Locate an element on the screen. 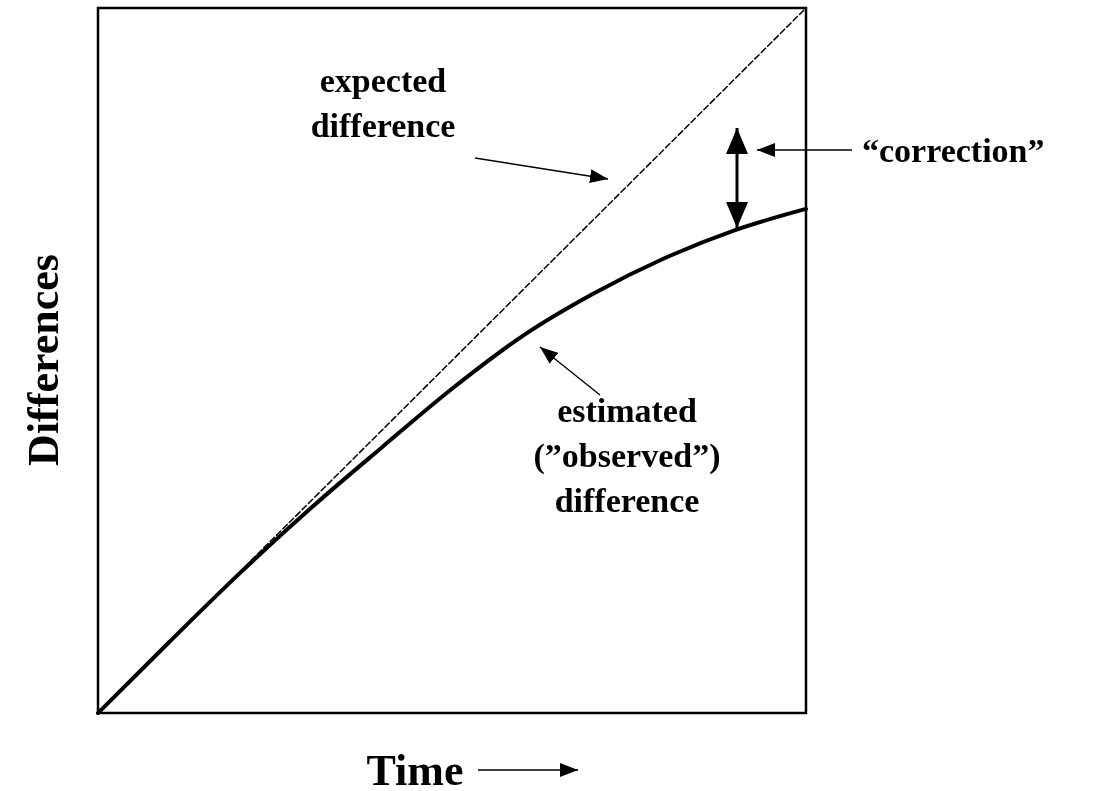  y-axis-title: Differences is located at coordinates (43, 360).